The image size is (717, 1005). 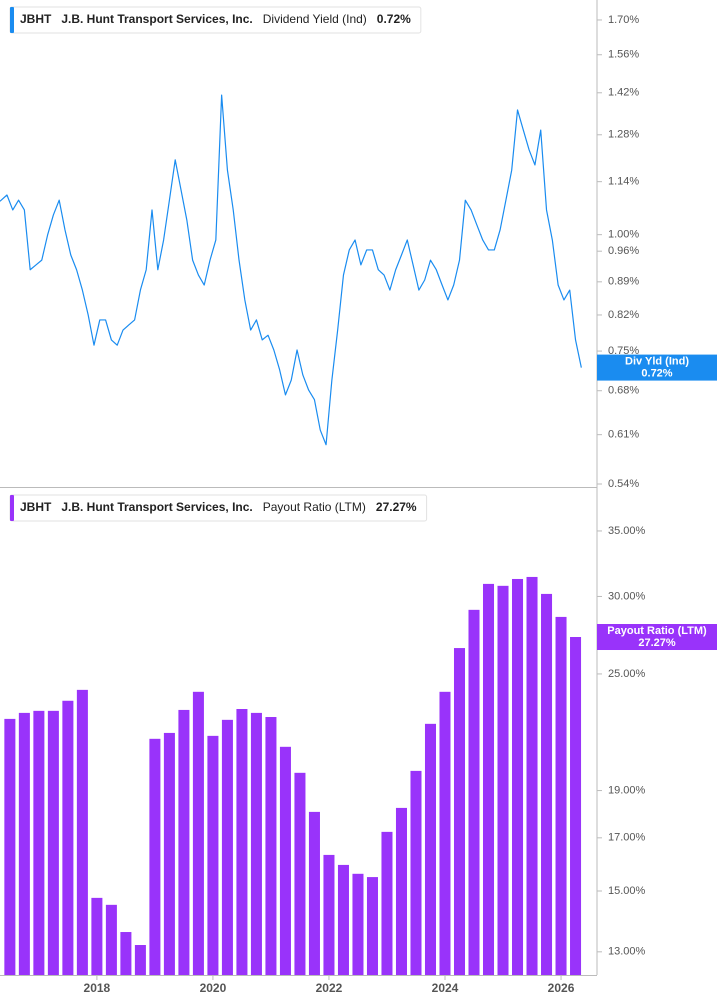 What do you see at coordinates (561, 988) in the screenshot?
I see `x-tick-label: 2026` at bounding box center [561, 988].